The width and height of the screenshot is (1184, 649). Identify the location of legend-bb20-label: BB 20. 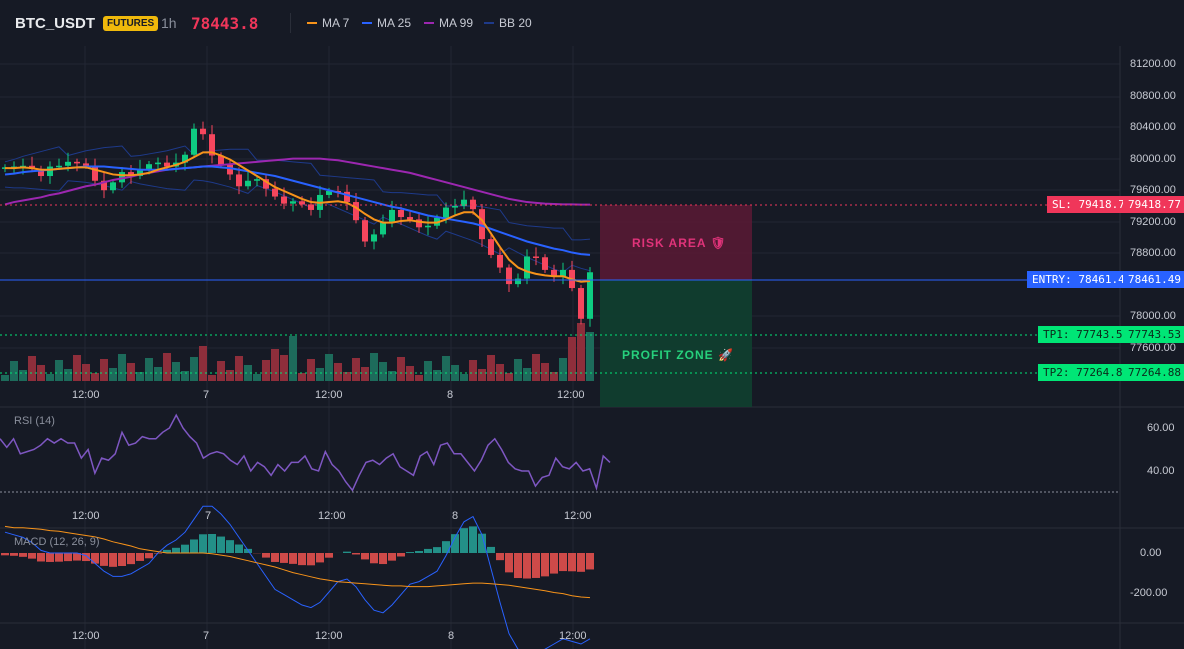
(515, 23).